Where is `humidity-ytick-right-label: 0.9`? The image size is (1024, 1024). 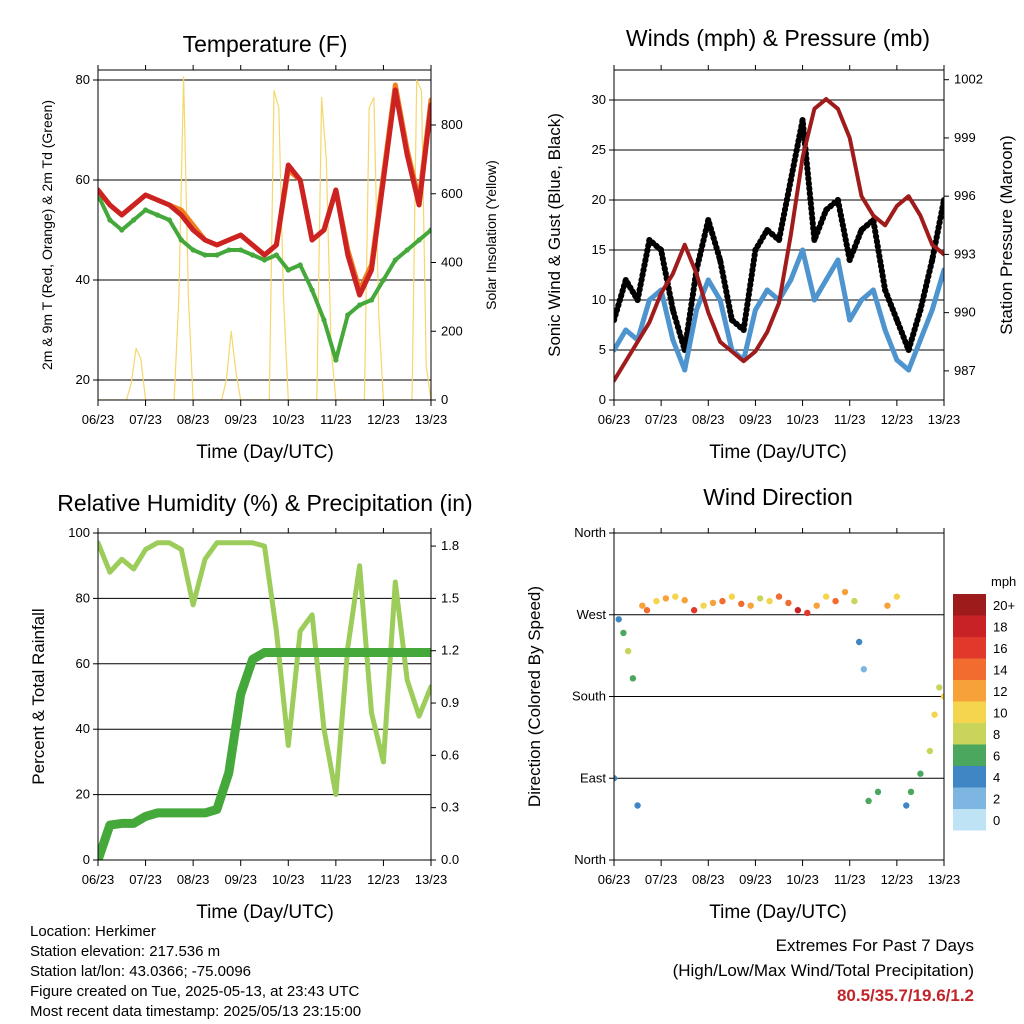
humidity-ytick-right-label: 0.9 is located at coordinates (450, 702).